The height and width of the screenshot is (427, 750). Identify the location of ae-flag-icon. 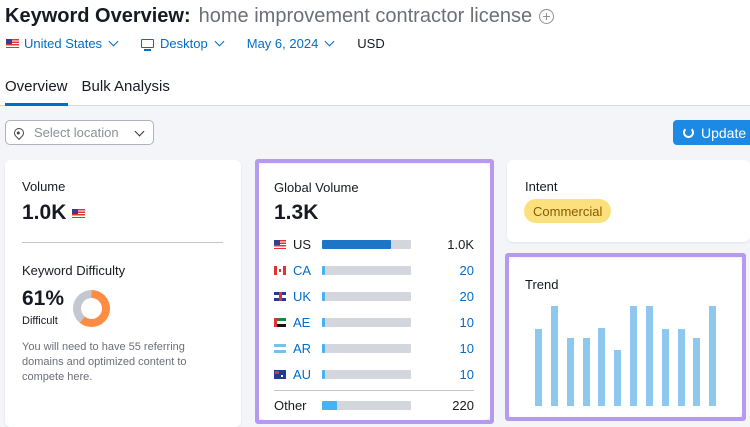
(280, 322).